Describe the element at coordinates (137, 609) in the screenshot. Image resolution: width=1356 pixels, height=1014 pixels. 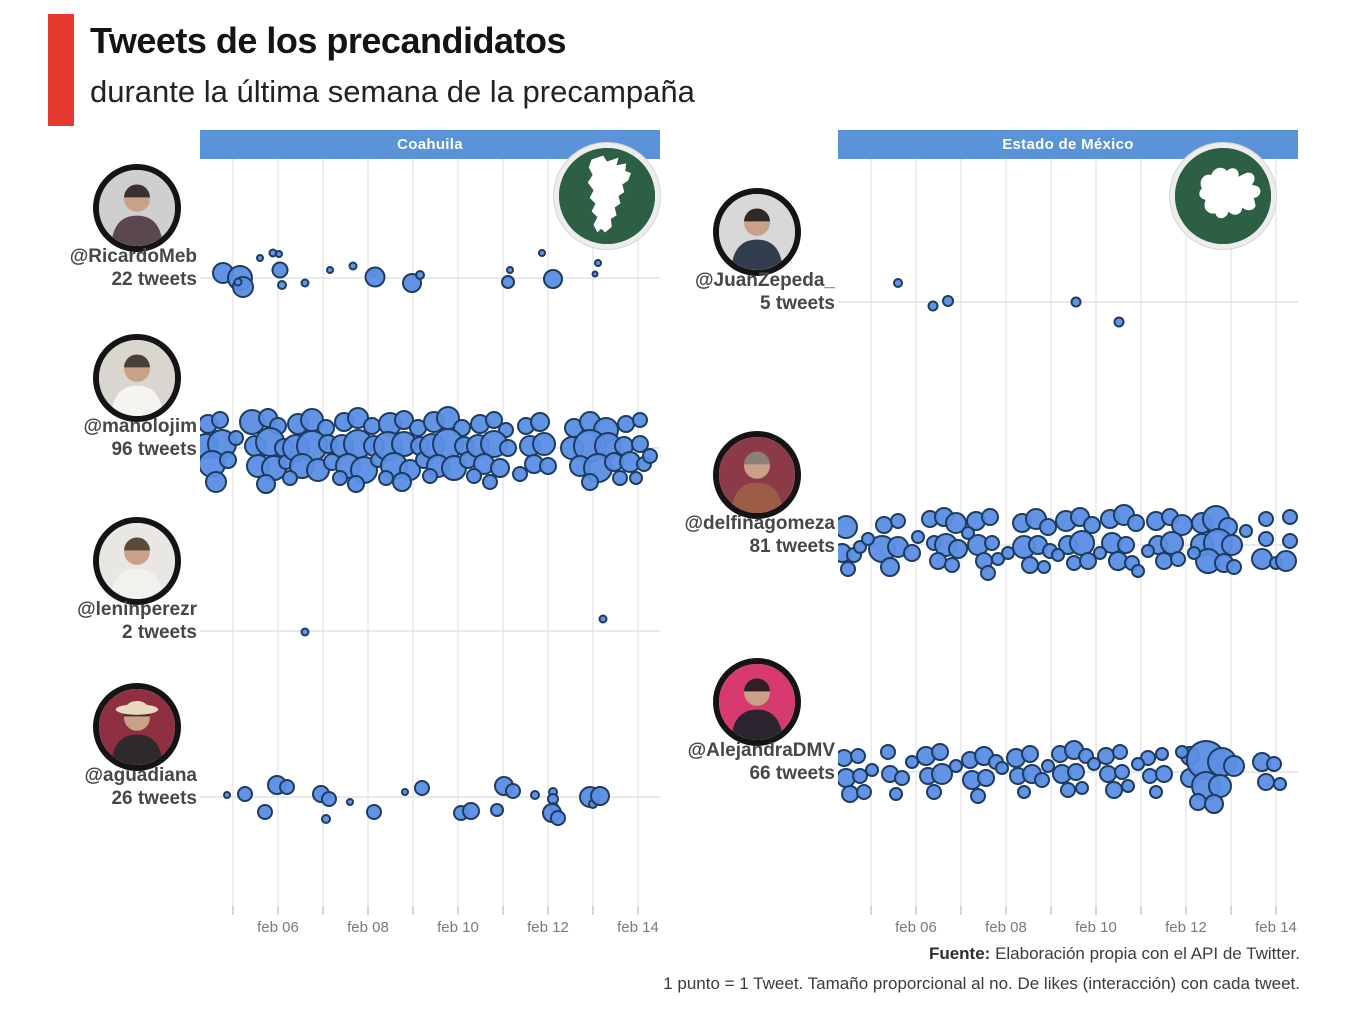
I see `candidate-handle: @leninperezr` at that location.